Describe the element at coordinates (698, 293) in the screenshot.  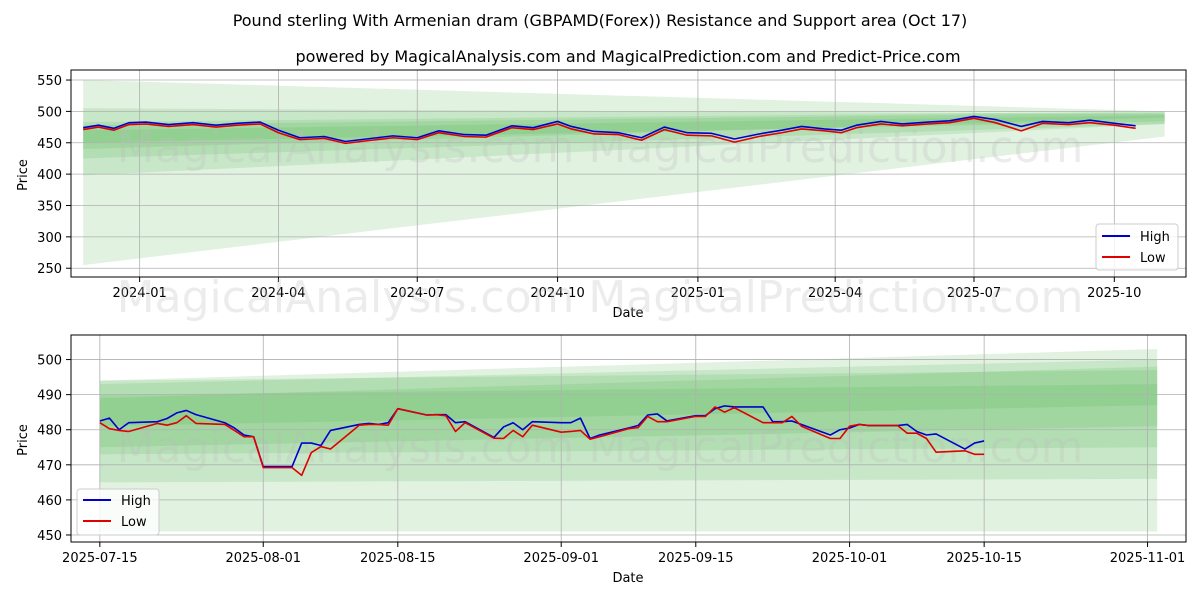
I see `x-tick-label: 2025-01` at that location.